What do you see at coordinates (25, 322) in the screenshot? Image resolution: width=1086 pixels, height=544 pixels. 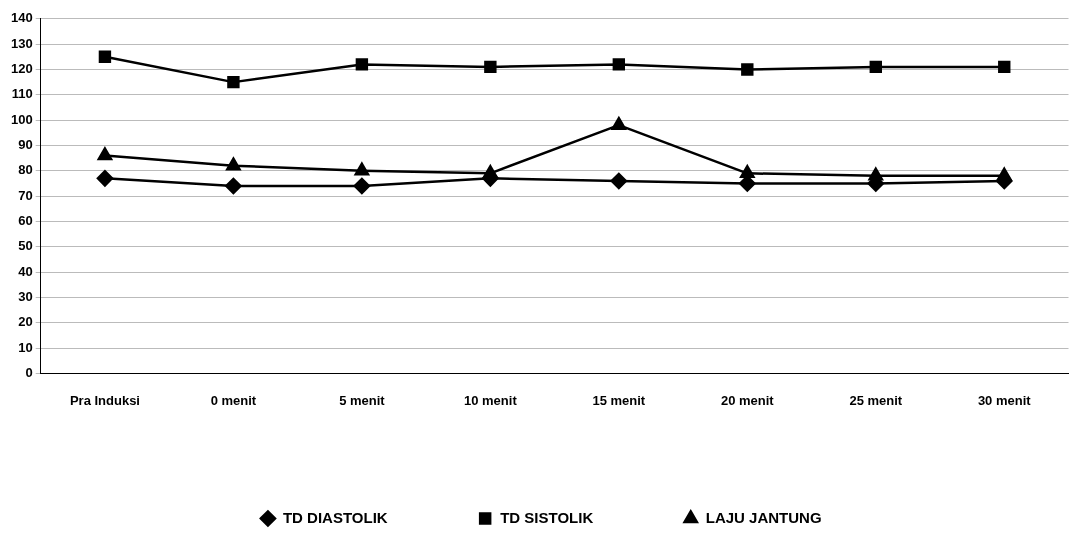 I see `y-tick-label: 20` at bounding box center [25, 322].